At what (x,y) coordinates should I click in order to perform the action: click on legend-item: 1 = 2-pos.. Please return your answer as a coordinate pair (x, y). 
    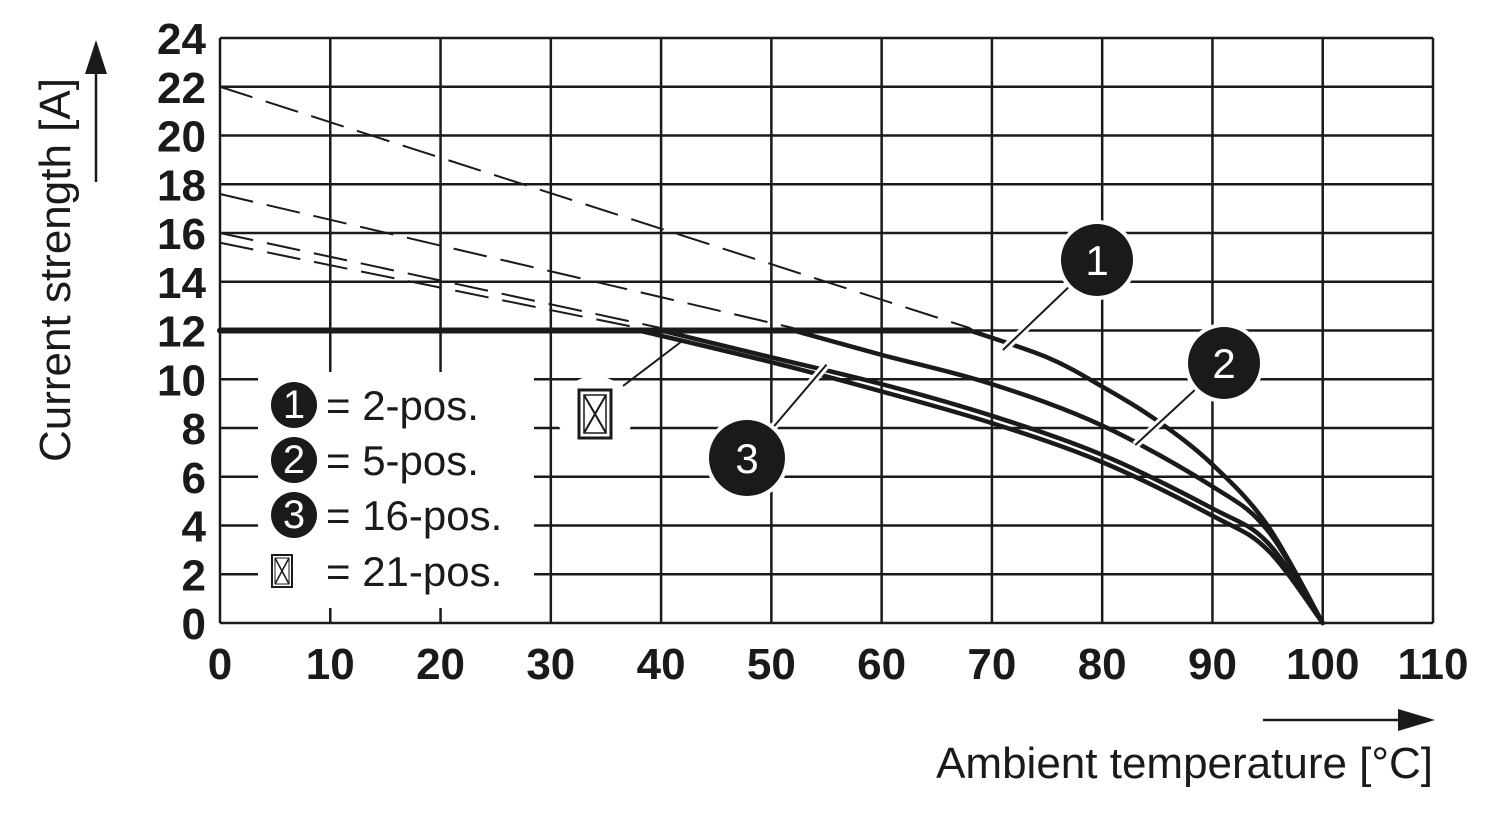
    Looking at the image, I should click on (375, 405).